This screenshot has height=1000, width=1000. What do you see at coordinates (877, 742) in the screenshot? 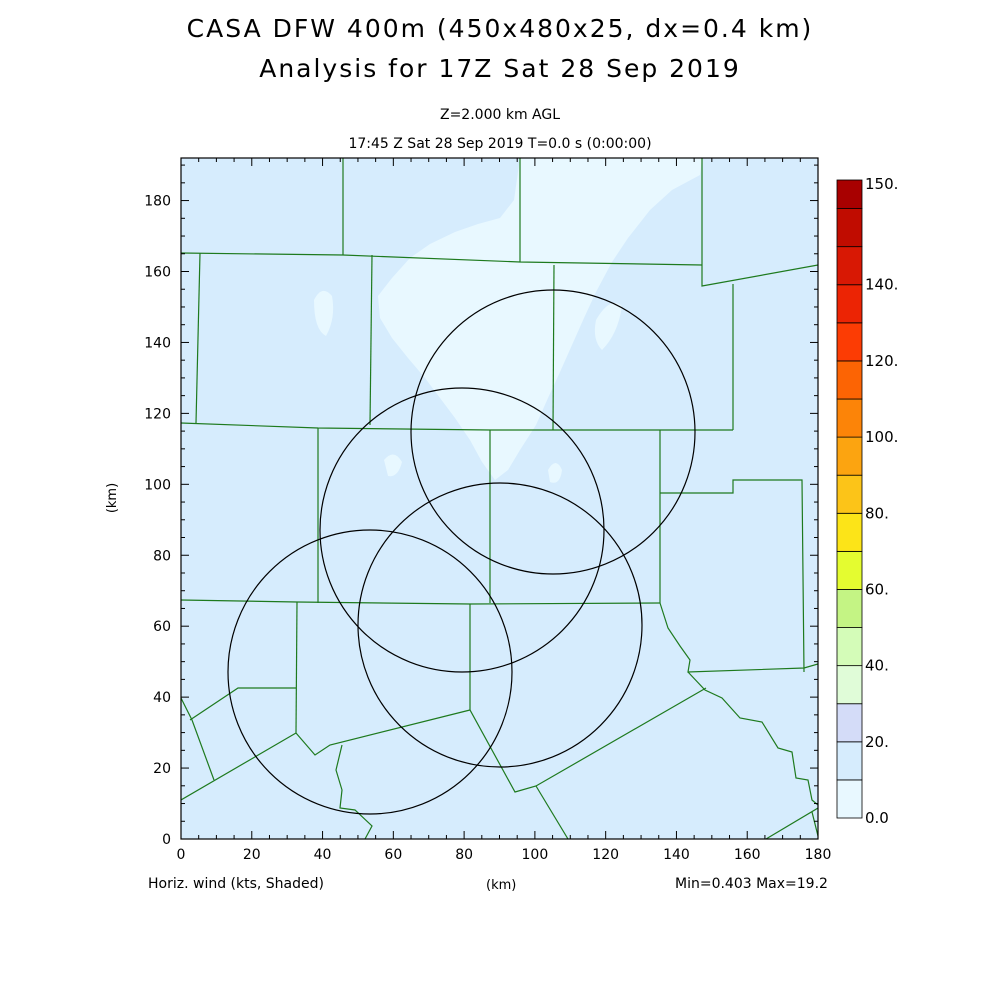
I see `colorbar-label: 20.` at bounding box center [877, 742].